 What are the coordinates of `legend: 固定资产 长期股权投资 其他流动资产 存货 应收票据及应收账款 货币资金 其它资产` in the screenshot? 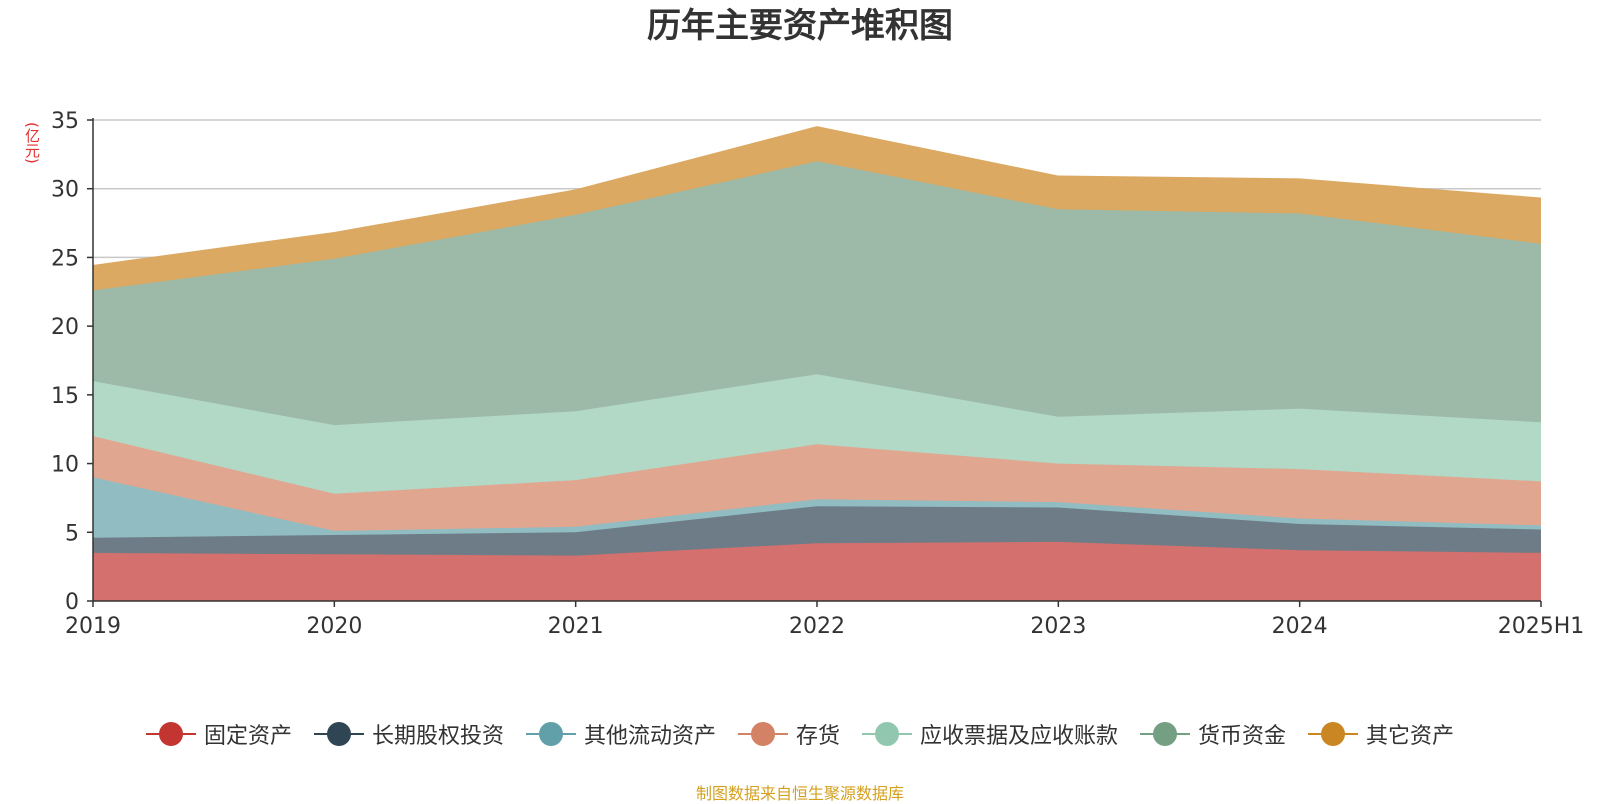 It's located at (800, 734).